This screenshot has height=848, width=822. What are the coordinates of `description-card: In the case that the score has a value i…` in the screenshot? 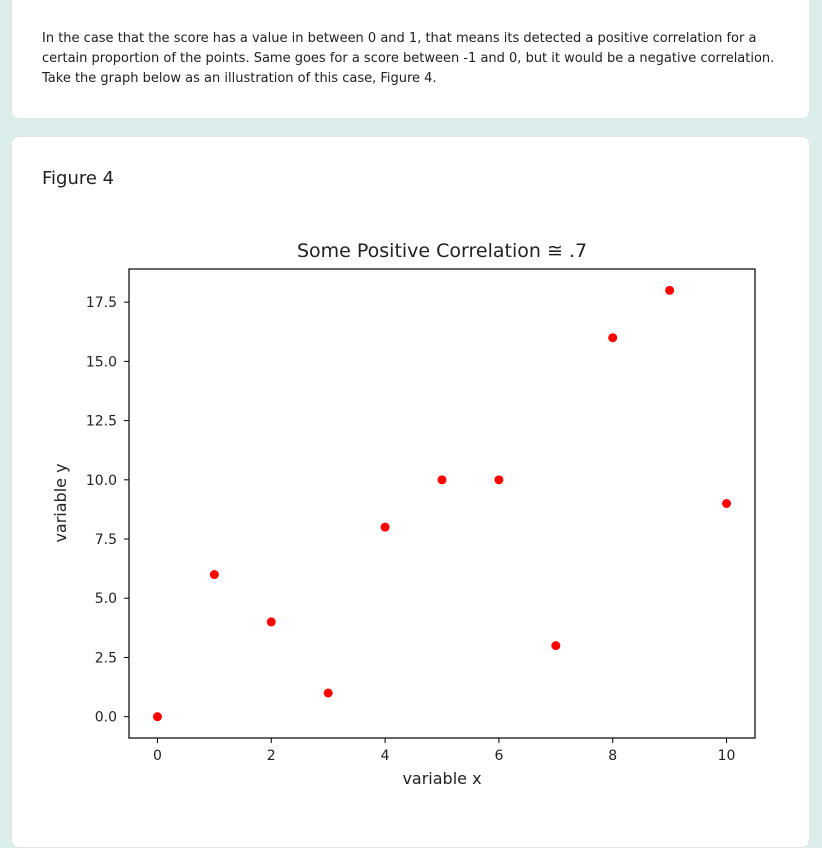 It's located at (410, 59).